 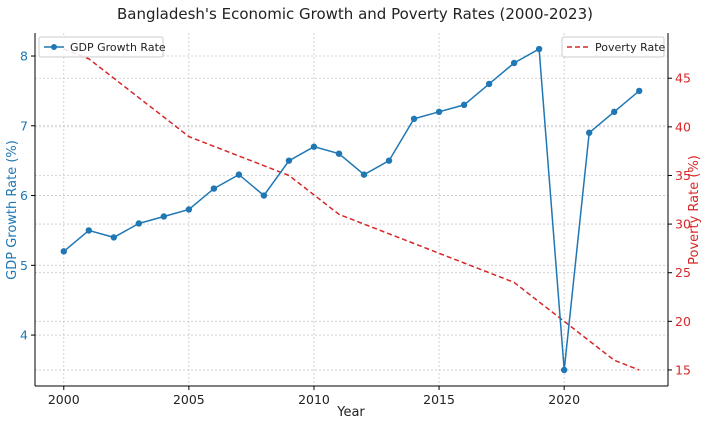 I want to click on x-tick-label: 2010, so click(x=314, y=399).